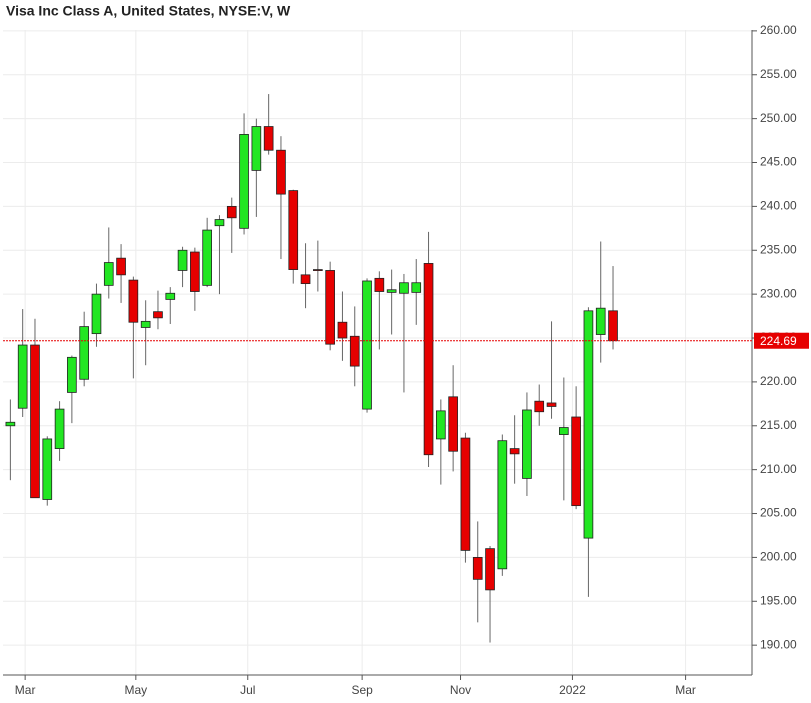  What do you see at coordinates (362, 690) in the screenshot?
I see `x-tick-label: Sep` at bounding box center [362, 690].